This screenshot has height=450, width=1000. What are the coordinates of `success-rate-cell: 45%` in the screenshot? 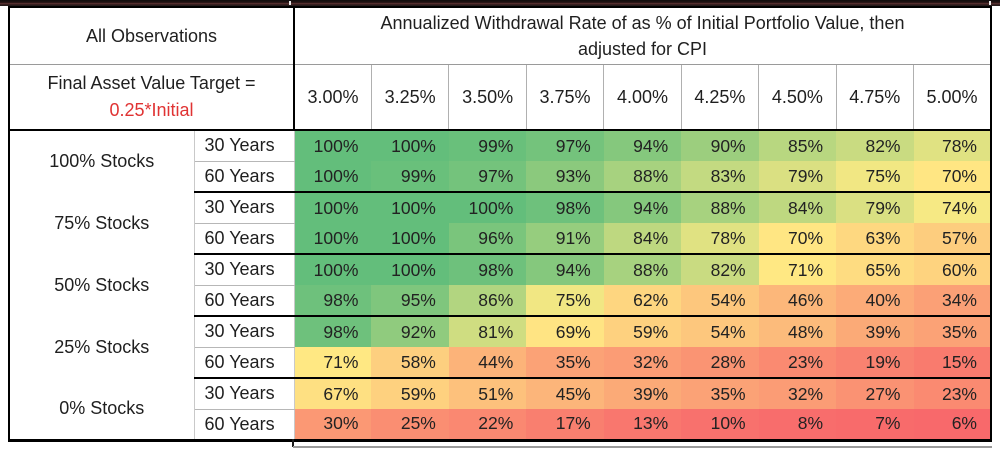 It's located at (565, 393).